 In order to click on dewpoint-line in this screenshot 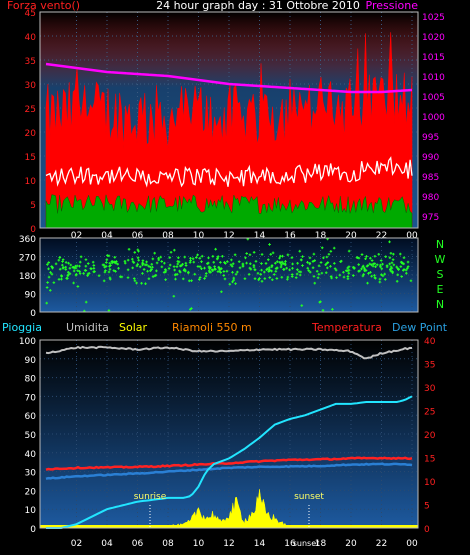, I will do `click(229, 471)`.